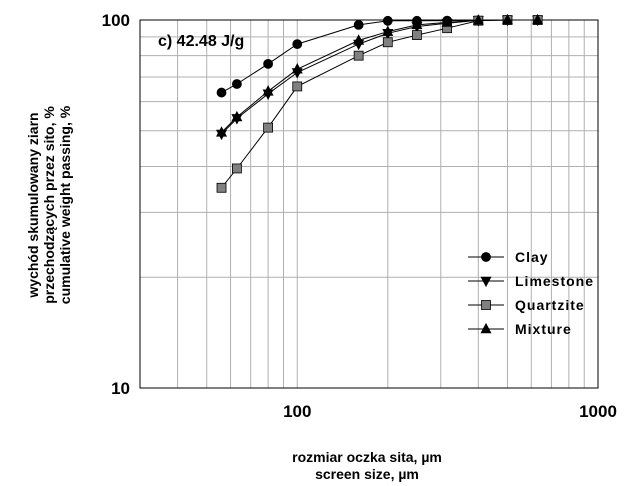 This screenshot has height=486, width=640. What do you see at coordinates (116, 20) in the screenshot?
I see `y-tick-label: 100` at bounding box center [116, 20].